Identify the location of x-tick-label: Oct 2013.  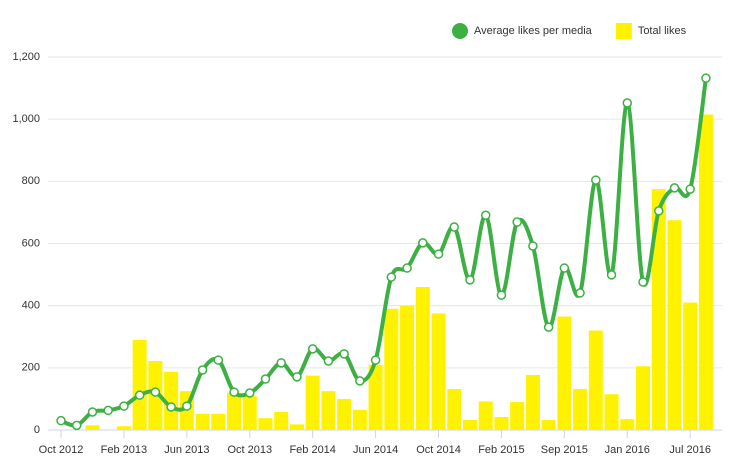
(249, 450).